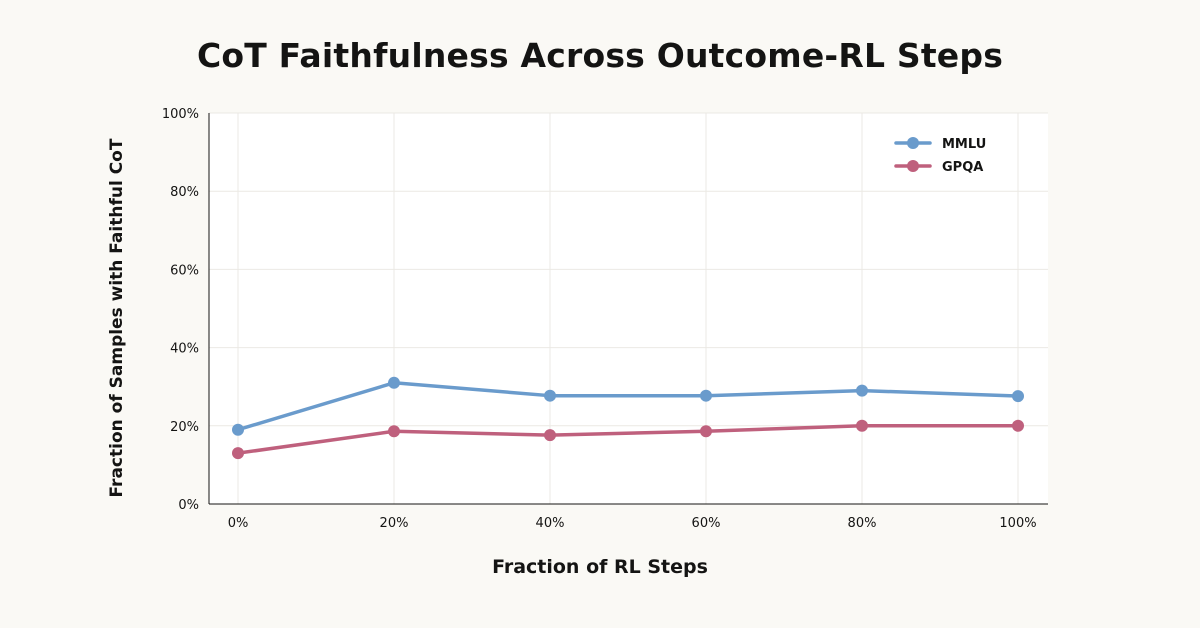  I want to click on x-tick-label: 60%, so click(706, 523).